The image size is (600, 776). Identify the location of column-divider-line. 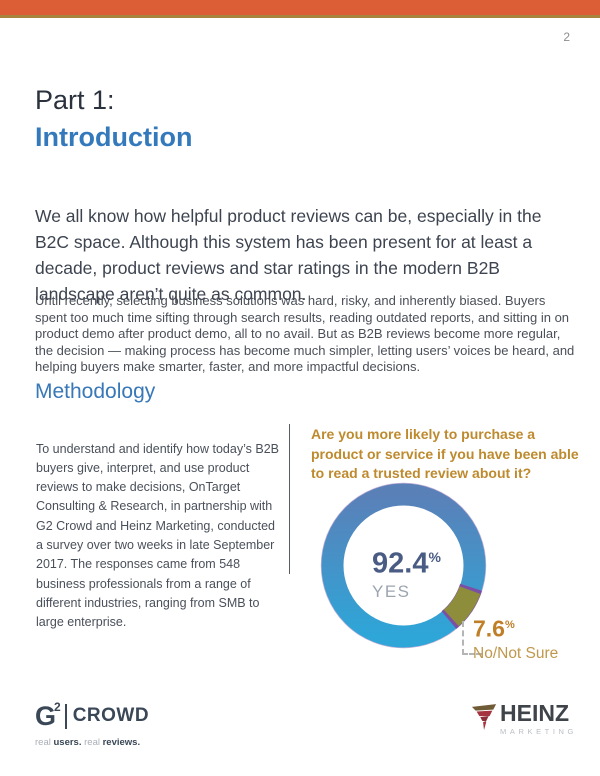
(289, 499).